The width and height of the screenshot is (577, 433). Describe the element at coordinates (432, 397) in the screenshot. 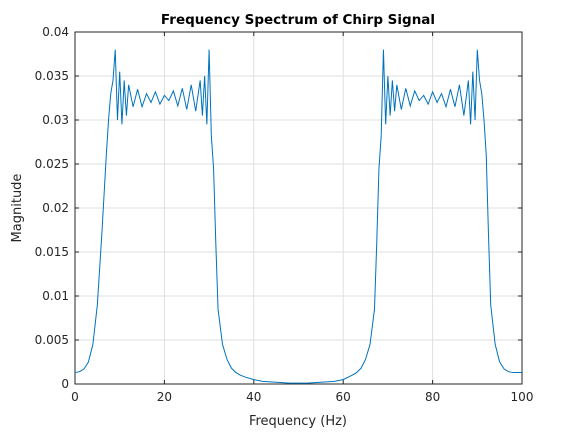

I see `x-tick-label: 80` at that location.